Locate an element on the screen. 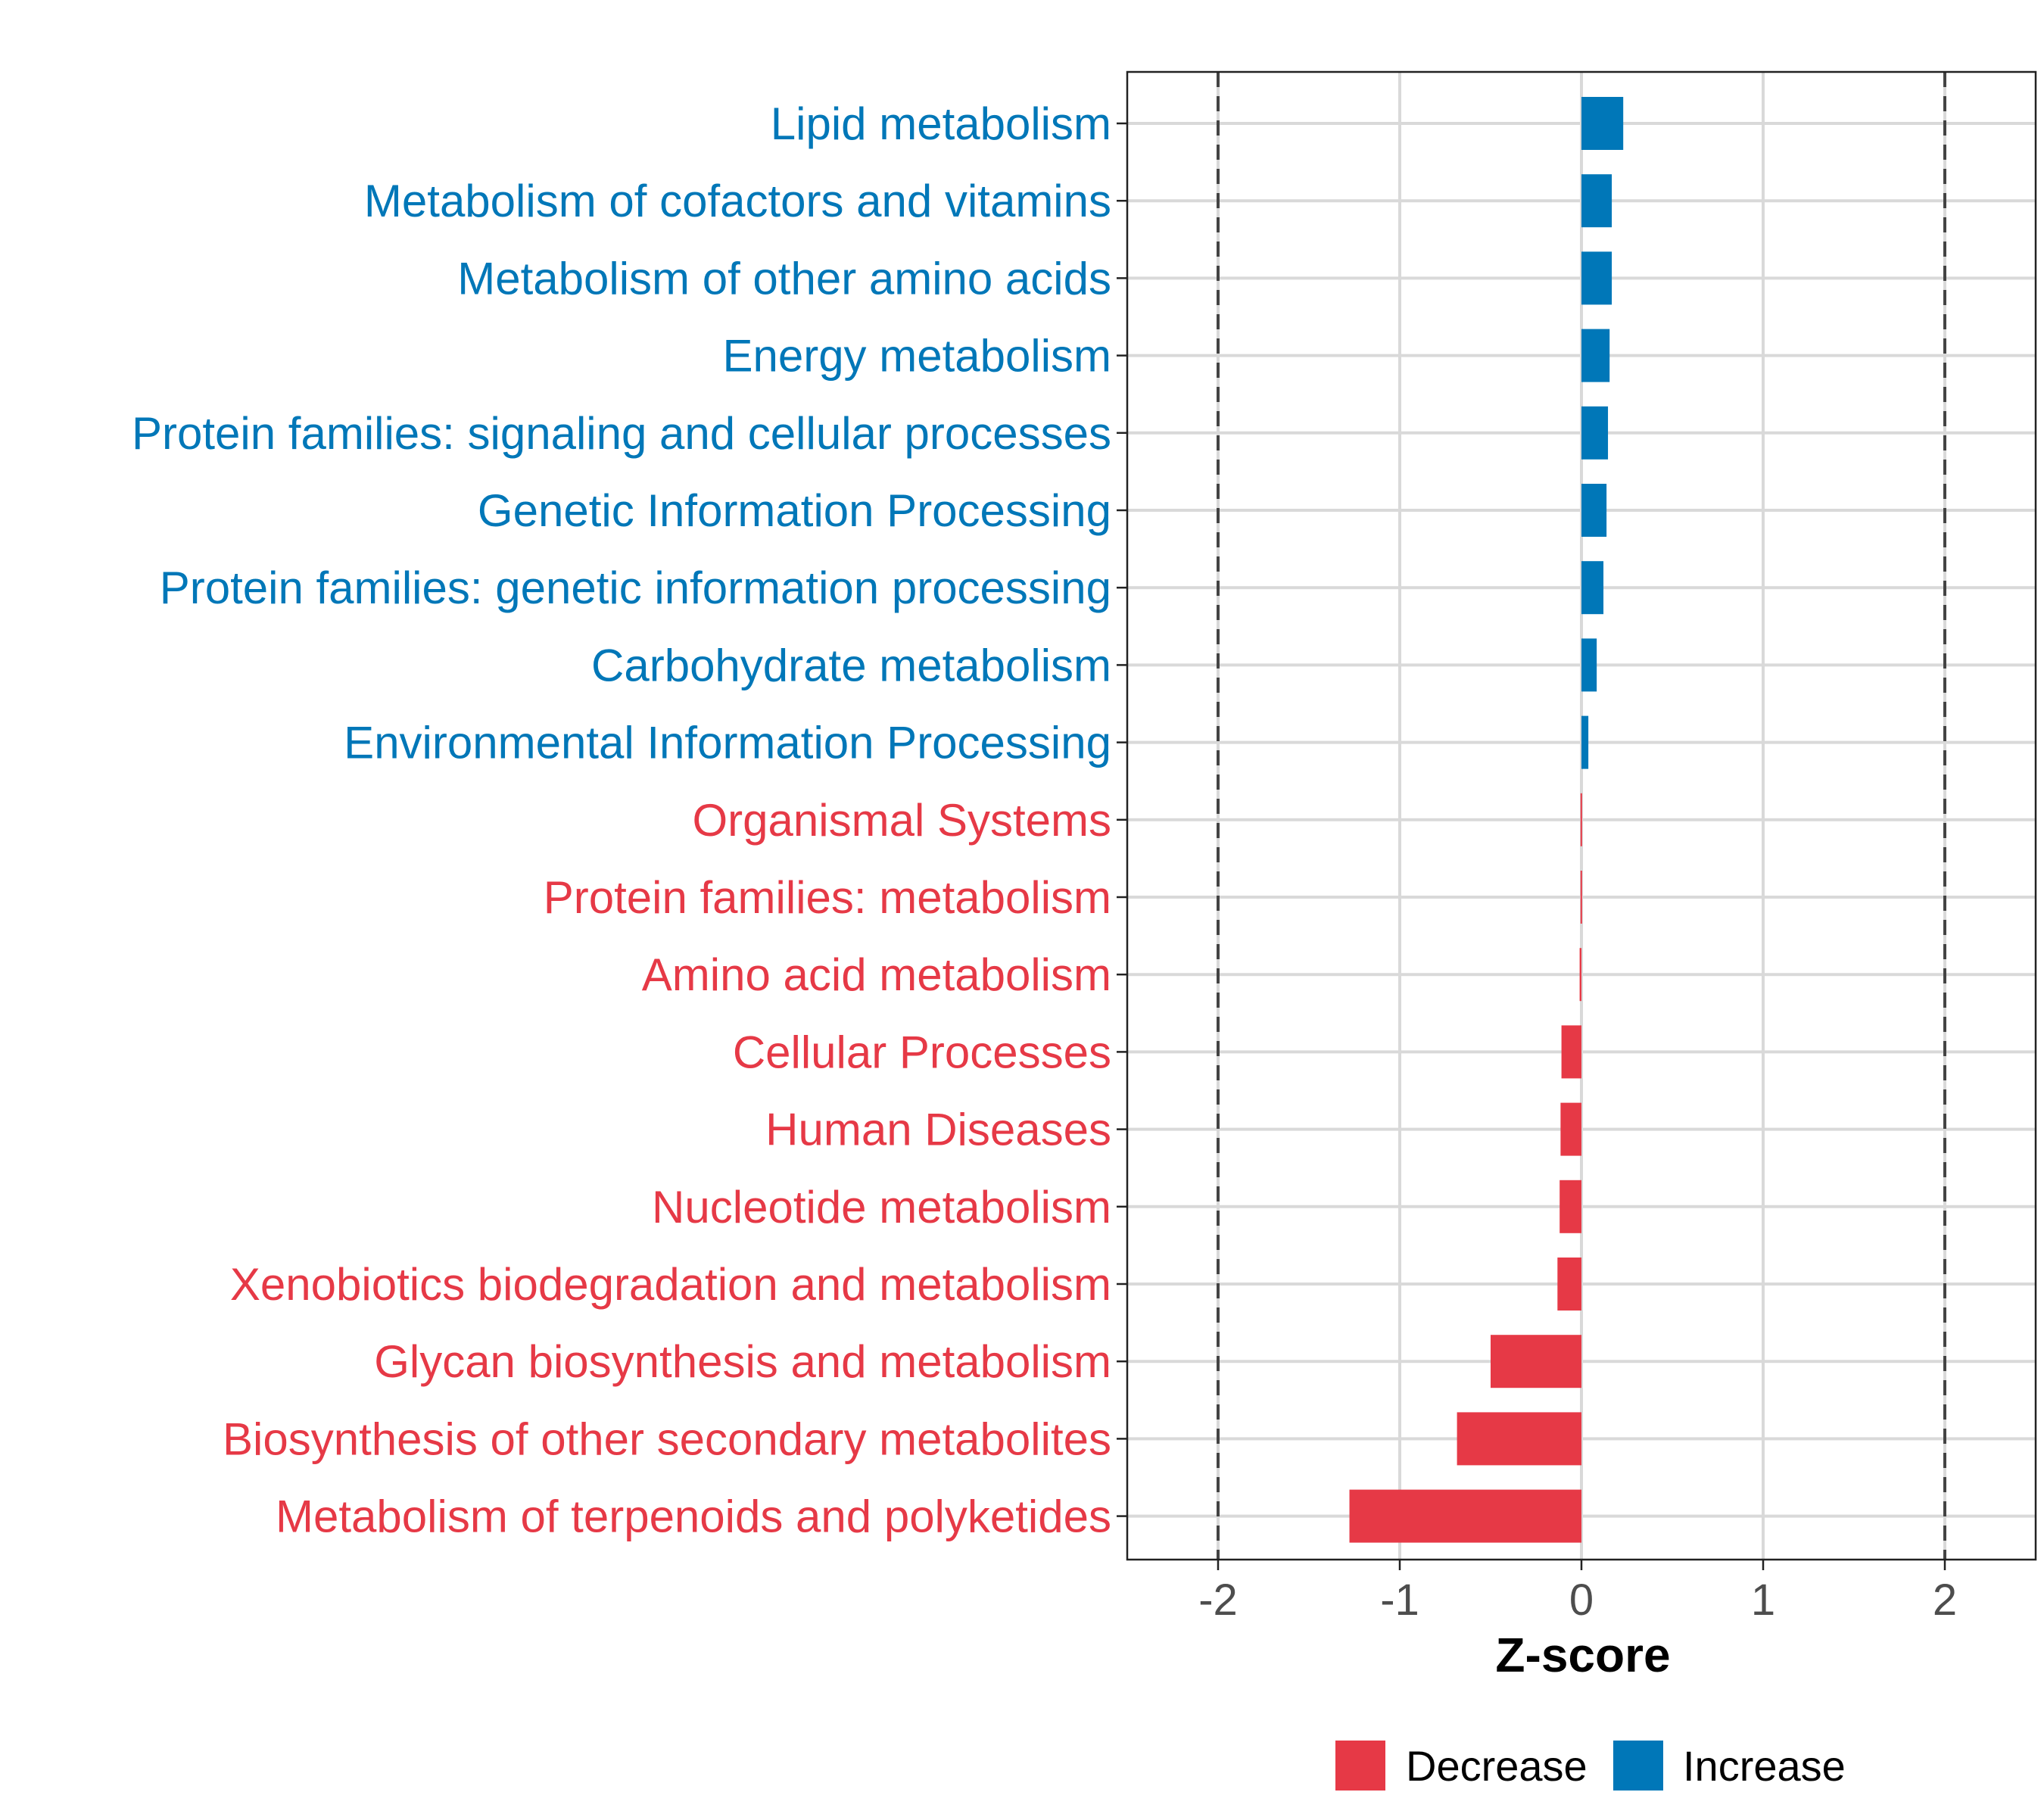 Image resolution: width=2044 pixels, height=1817 pixels. y-tick-label: Human Diseases is located at coordinates (938, 1130).